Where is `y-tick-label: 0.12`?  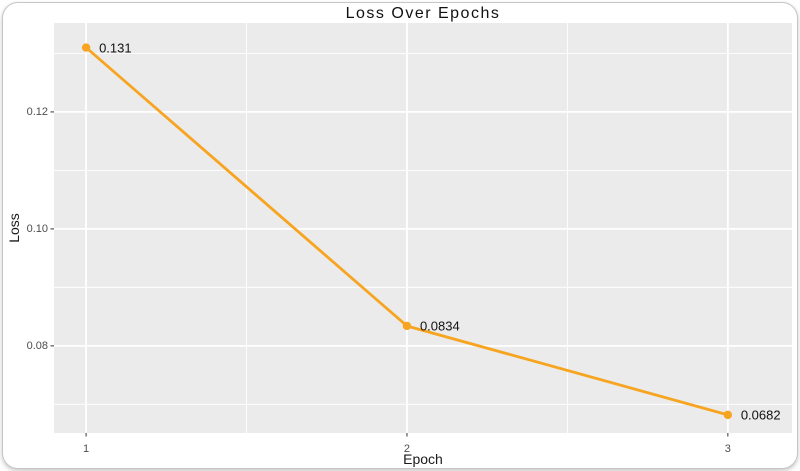
y-tick-label: 0.12 is located at coordinates (37, 111).